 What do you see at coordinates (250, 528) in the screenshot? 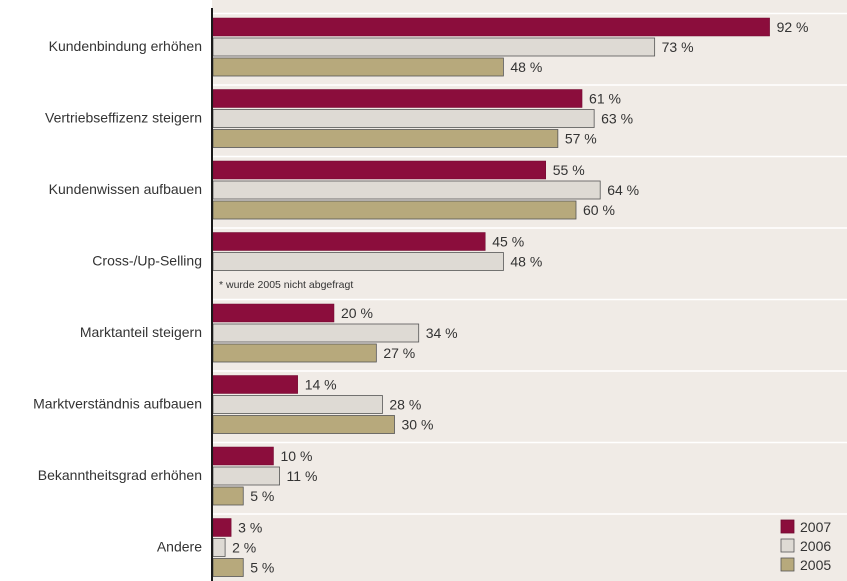
I see `value-label-andere-2007: 3 %` at bounding box center [250, 528].